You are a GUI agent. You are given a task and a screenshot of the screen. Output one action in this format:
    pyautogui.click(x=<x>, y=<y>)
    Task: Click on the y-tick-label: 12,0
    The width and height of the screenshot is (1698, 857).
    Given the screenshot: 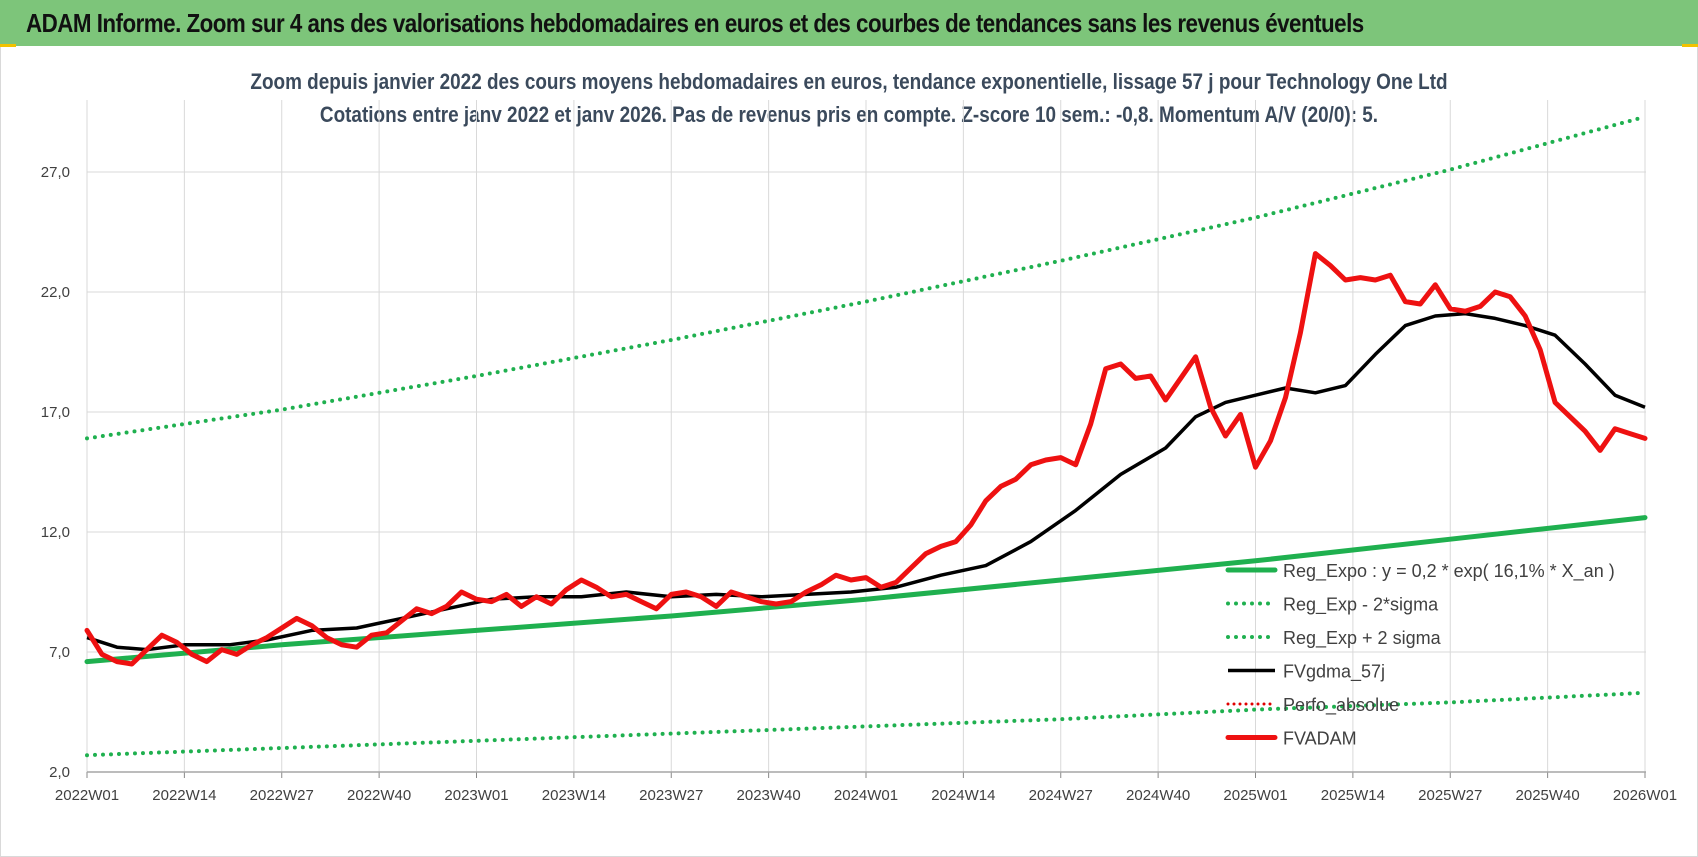 What is the action you would take?
    pyautogui.click(x=55, y=532)
    